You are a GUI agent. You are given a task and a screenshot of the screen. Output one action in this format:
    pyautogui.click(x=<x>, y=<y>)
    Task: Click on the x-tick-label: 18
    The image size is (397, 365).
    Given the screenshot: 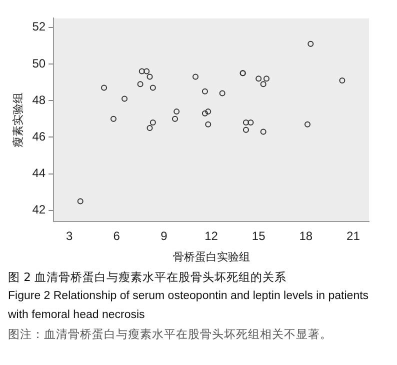 What is the action you would take?
    pyautogui.click(x=306, y=235)
    